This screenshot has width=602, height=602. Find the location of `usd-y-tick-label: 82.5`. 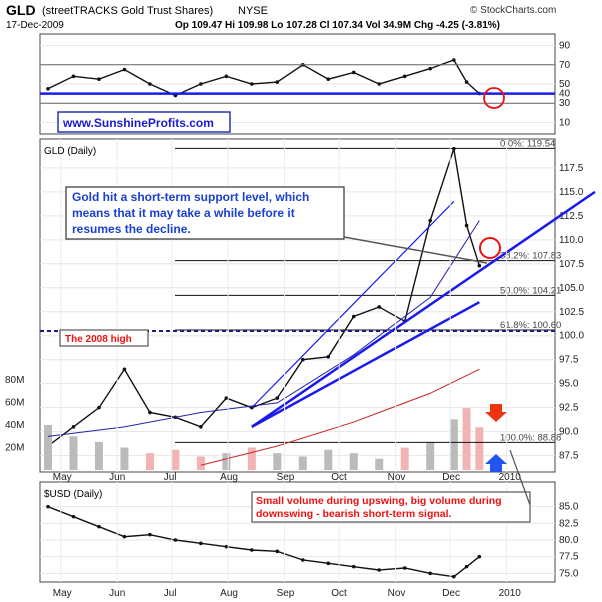

usd-y-tick-label: 82.5 is located at coordinates (569, 523).